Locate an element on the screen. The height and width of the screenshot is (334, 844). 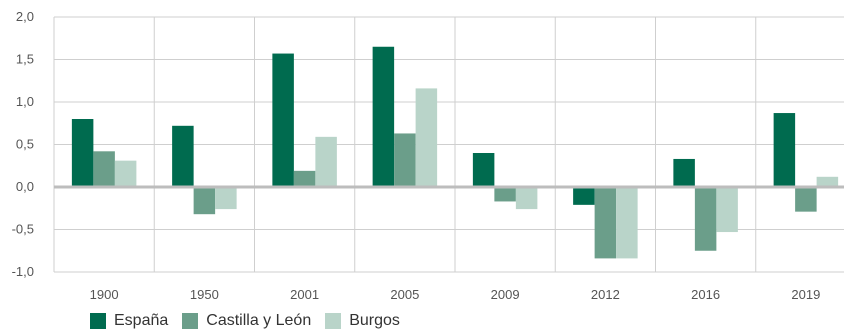
bar-burgos-2005 is located at coordinates (426, 137).